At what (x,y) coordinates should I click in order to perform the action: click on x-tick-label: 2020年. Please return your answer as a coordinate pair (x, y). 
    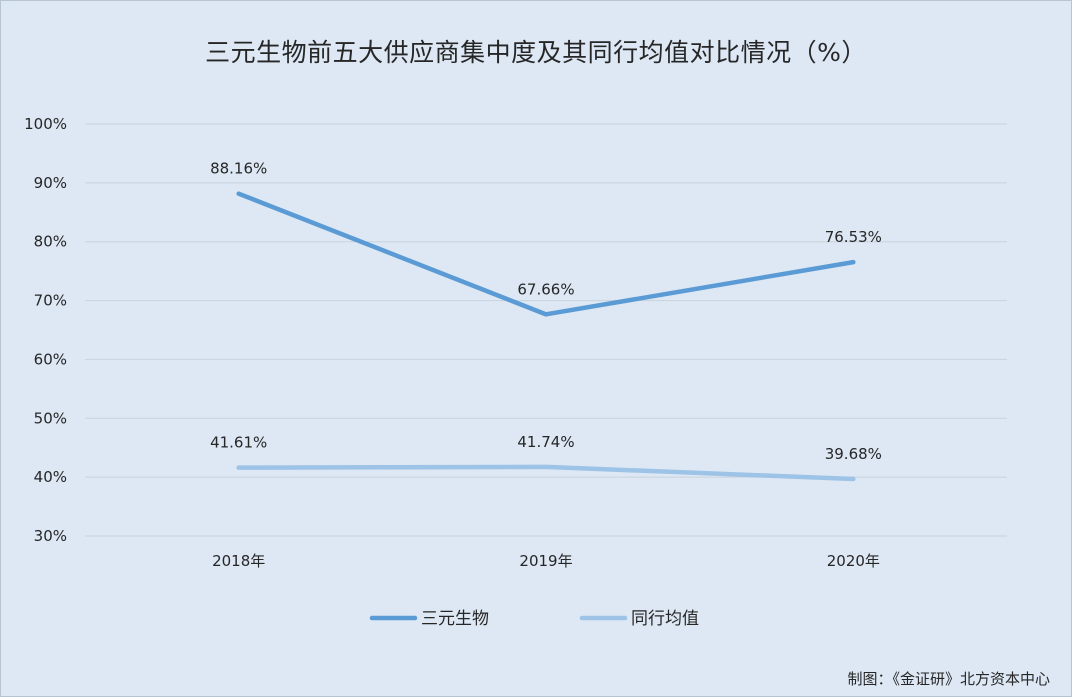
    Looking at the image, I should click on (853, 561).